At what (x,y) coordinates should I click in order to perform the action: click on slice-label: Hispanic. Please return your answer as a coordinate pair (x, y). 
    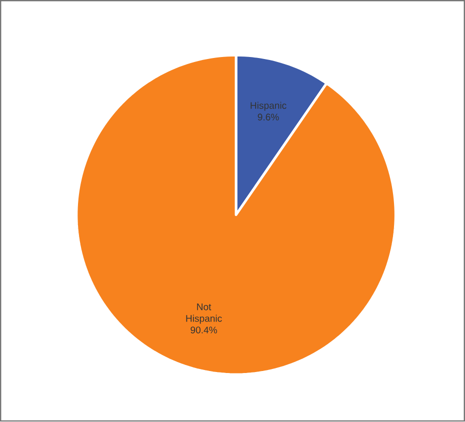
    Looking at the image, I should click on (268, 106).